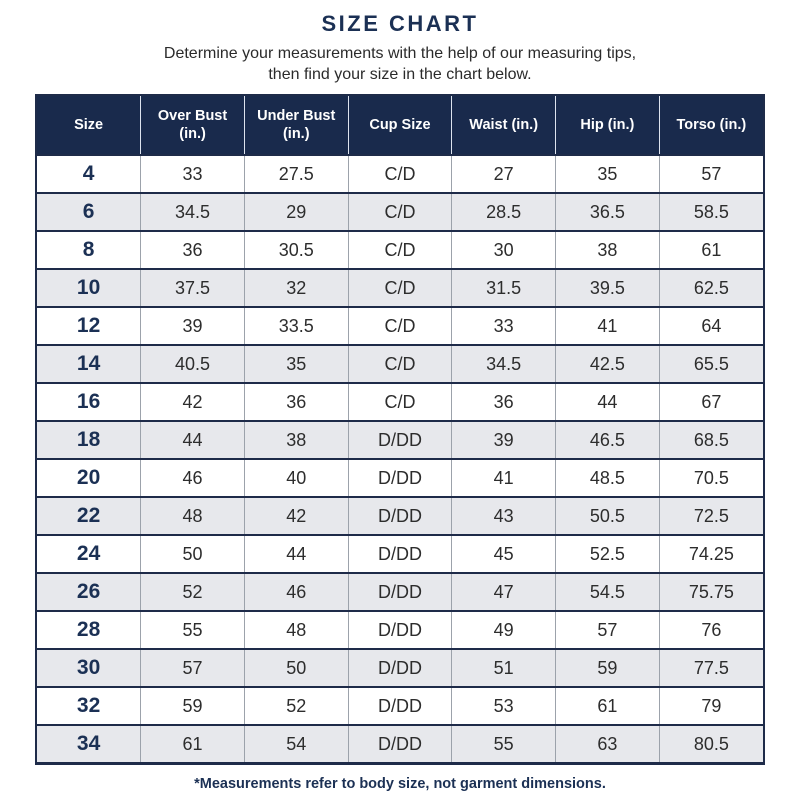 This screenshot has width=800, height=800. Describe the element at coordinates (89, 174) in the screenshot. I see `size-cell: 4` at that location.